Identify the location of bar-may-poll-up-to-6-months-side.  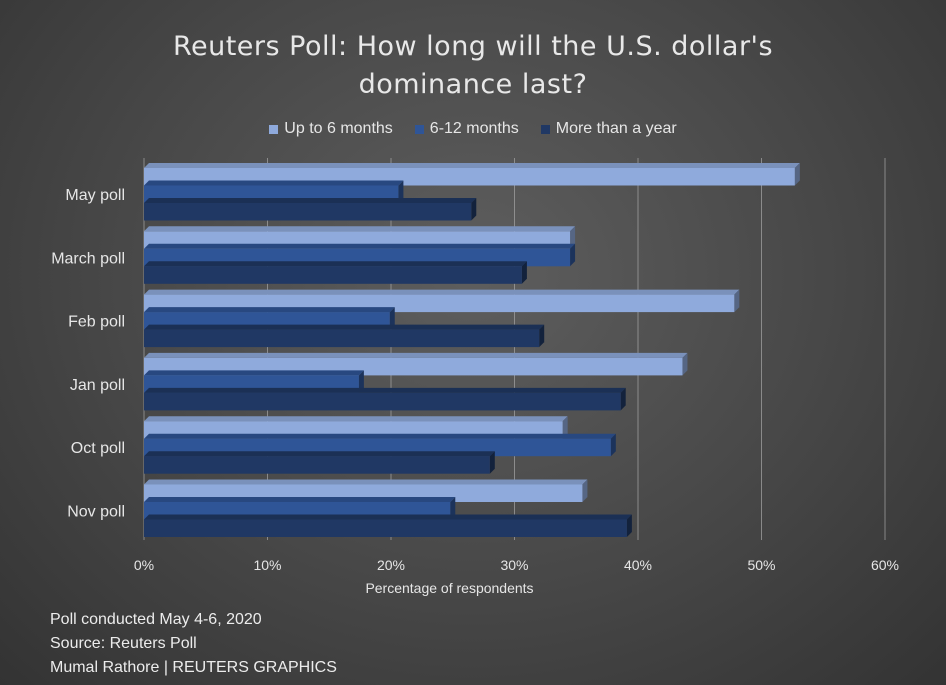
(797, 174).